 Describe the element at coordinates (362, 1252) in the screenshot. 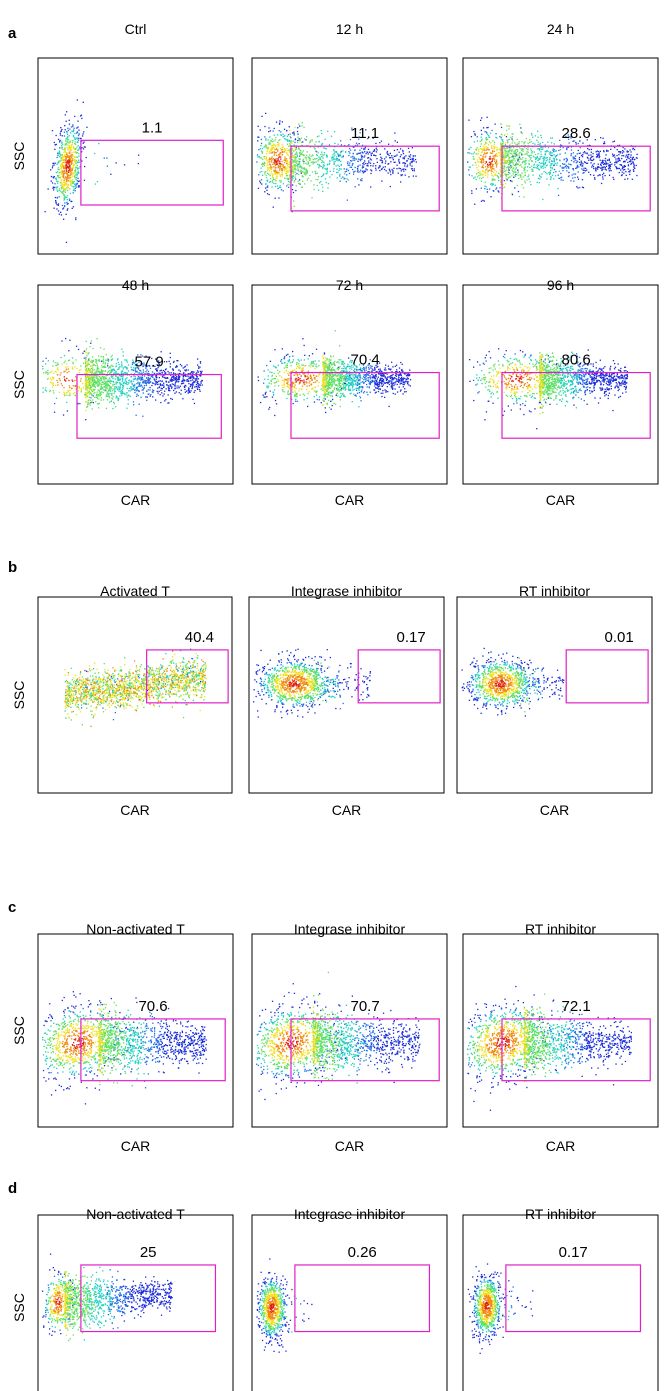

I see `gate-percentage: 0.26` at that location.